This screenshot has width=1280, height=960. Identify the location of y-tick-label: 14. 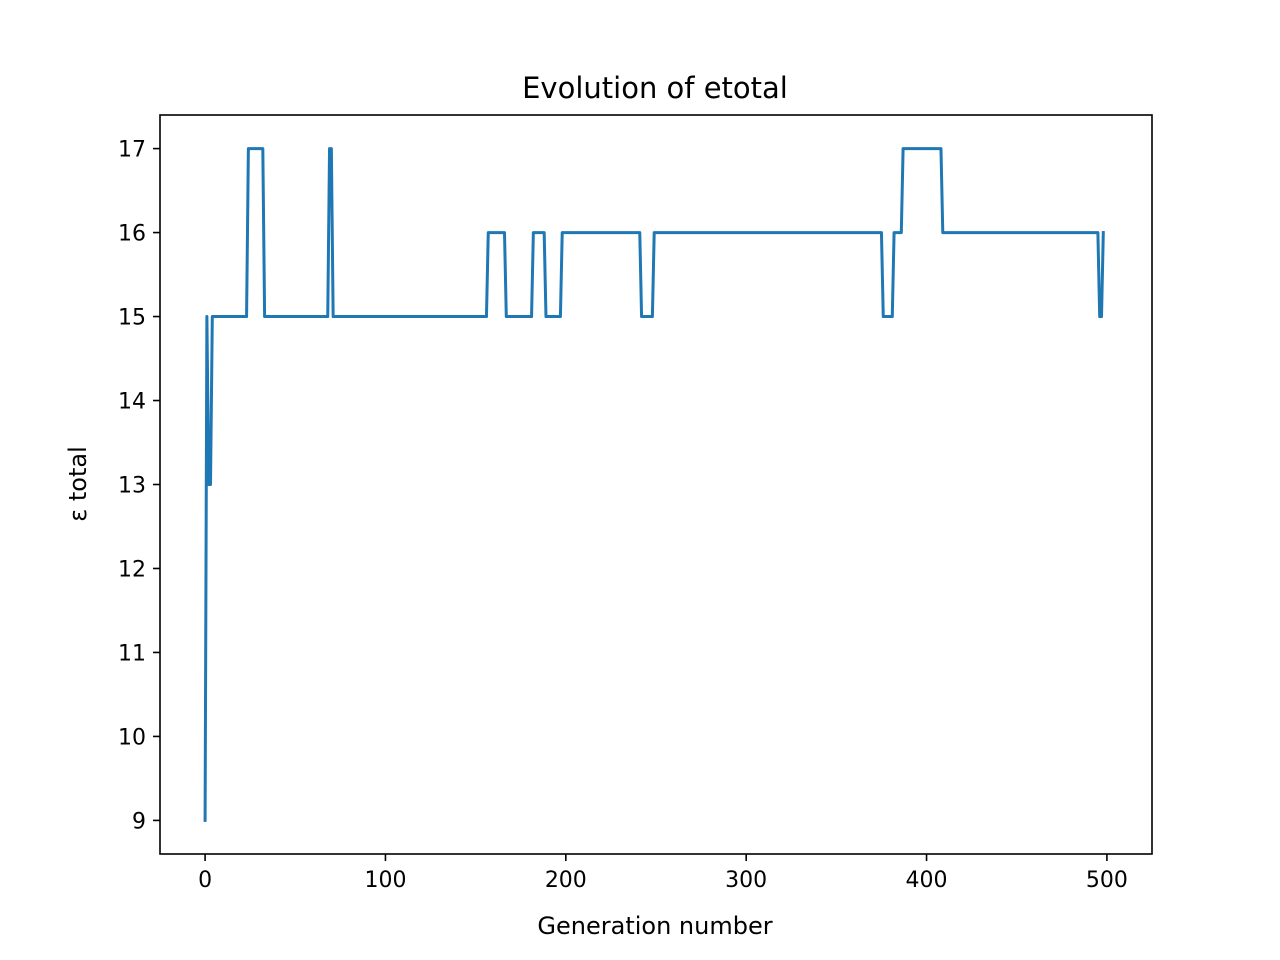
(132, 402).